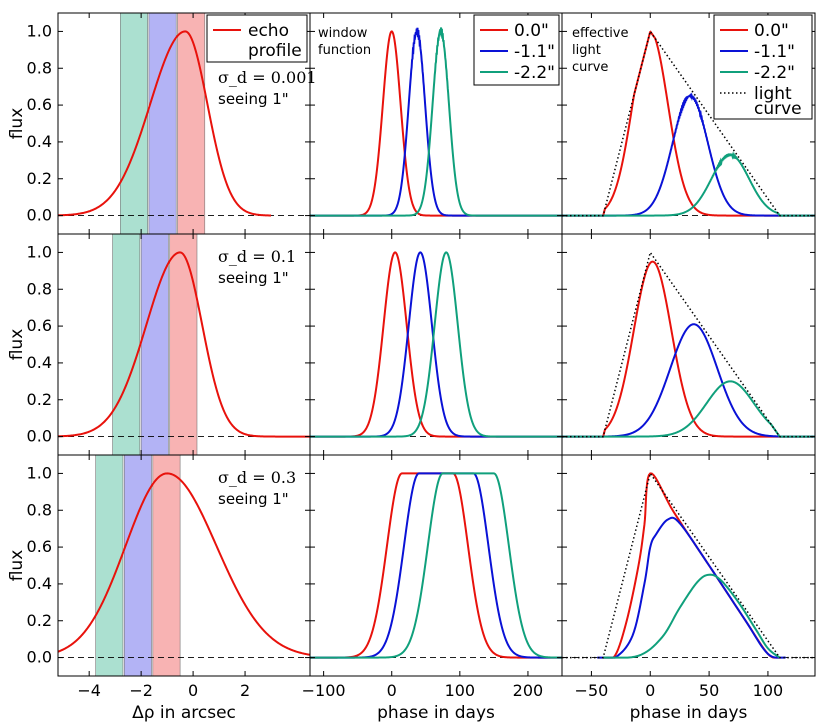 The width and height of the screenshot is (830, 727). I want to click on light-curve-line-r2, so click(688, 565).